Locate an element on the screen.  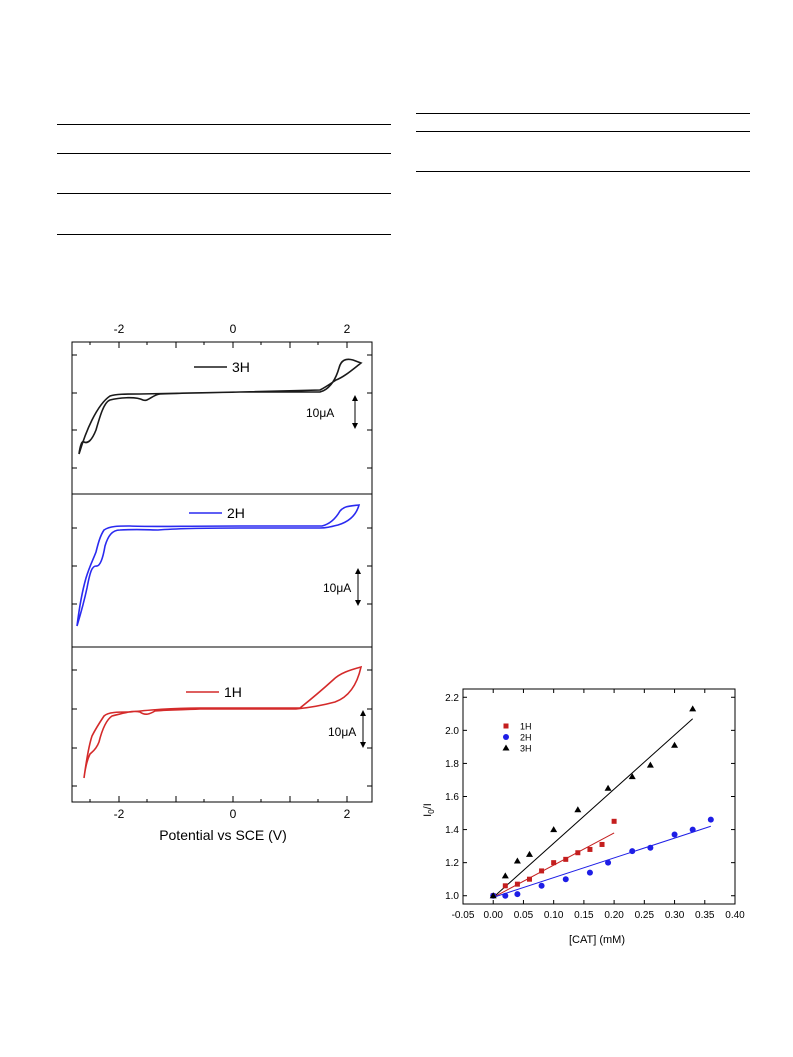
x-tick-label: 0.40 is located at coordinates (735, 915).